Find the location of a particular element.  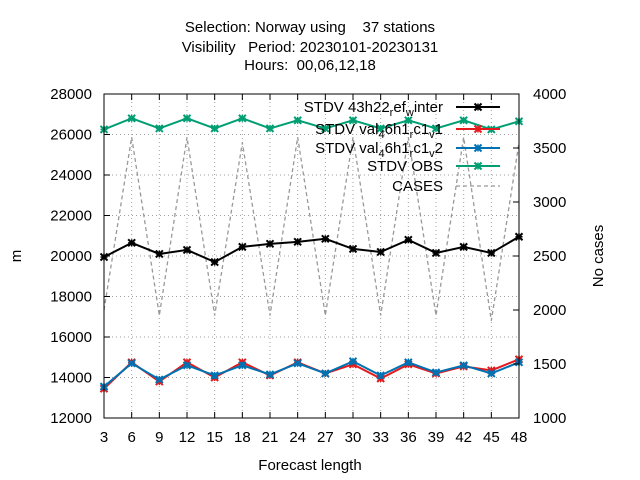

y2-tick-label: 3500 is located at coordinates (549, 148).